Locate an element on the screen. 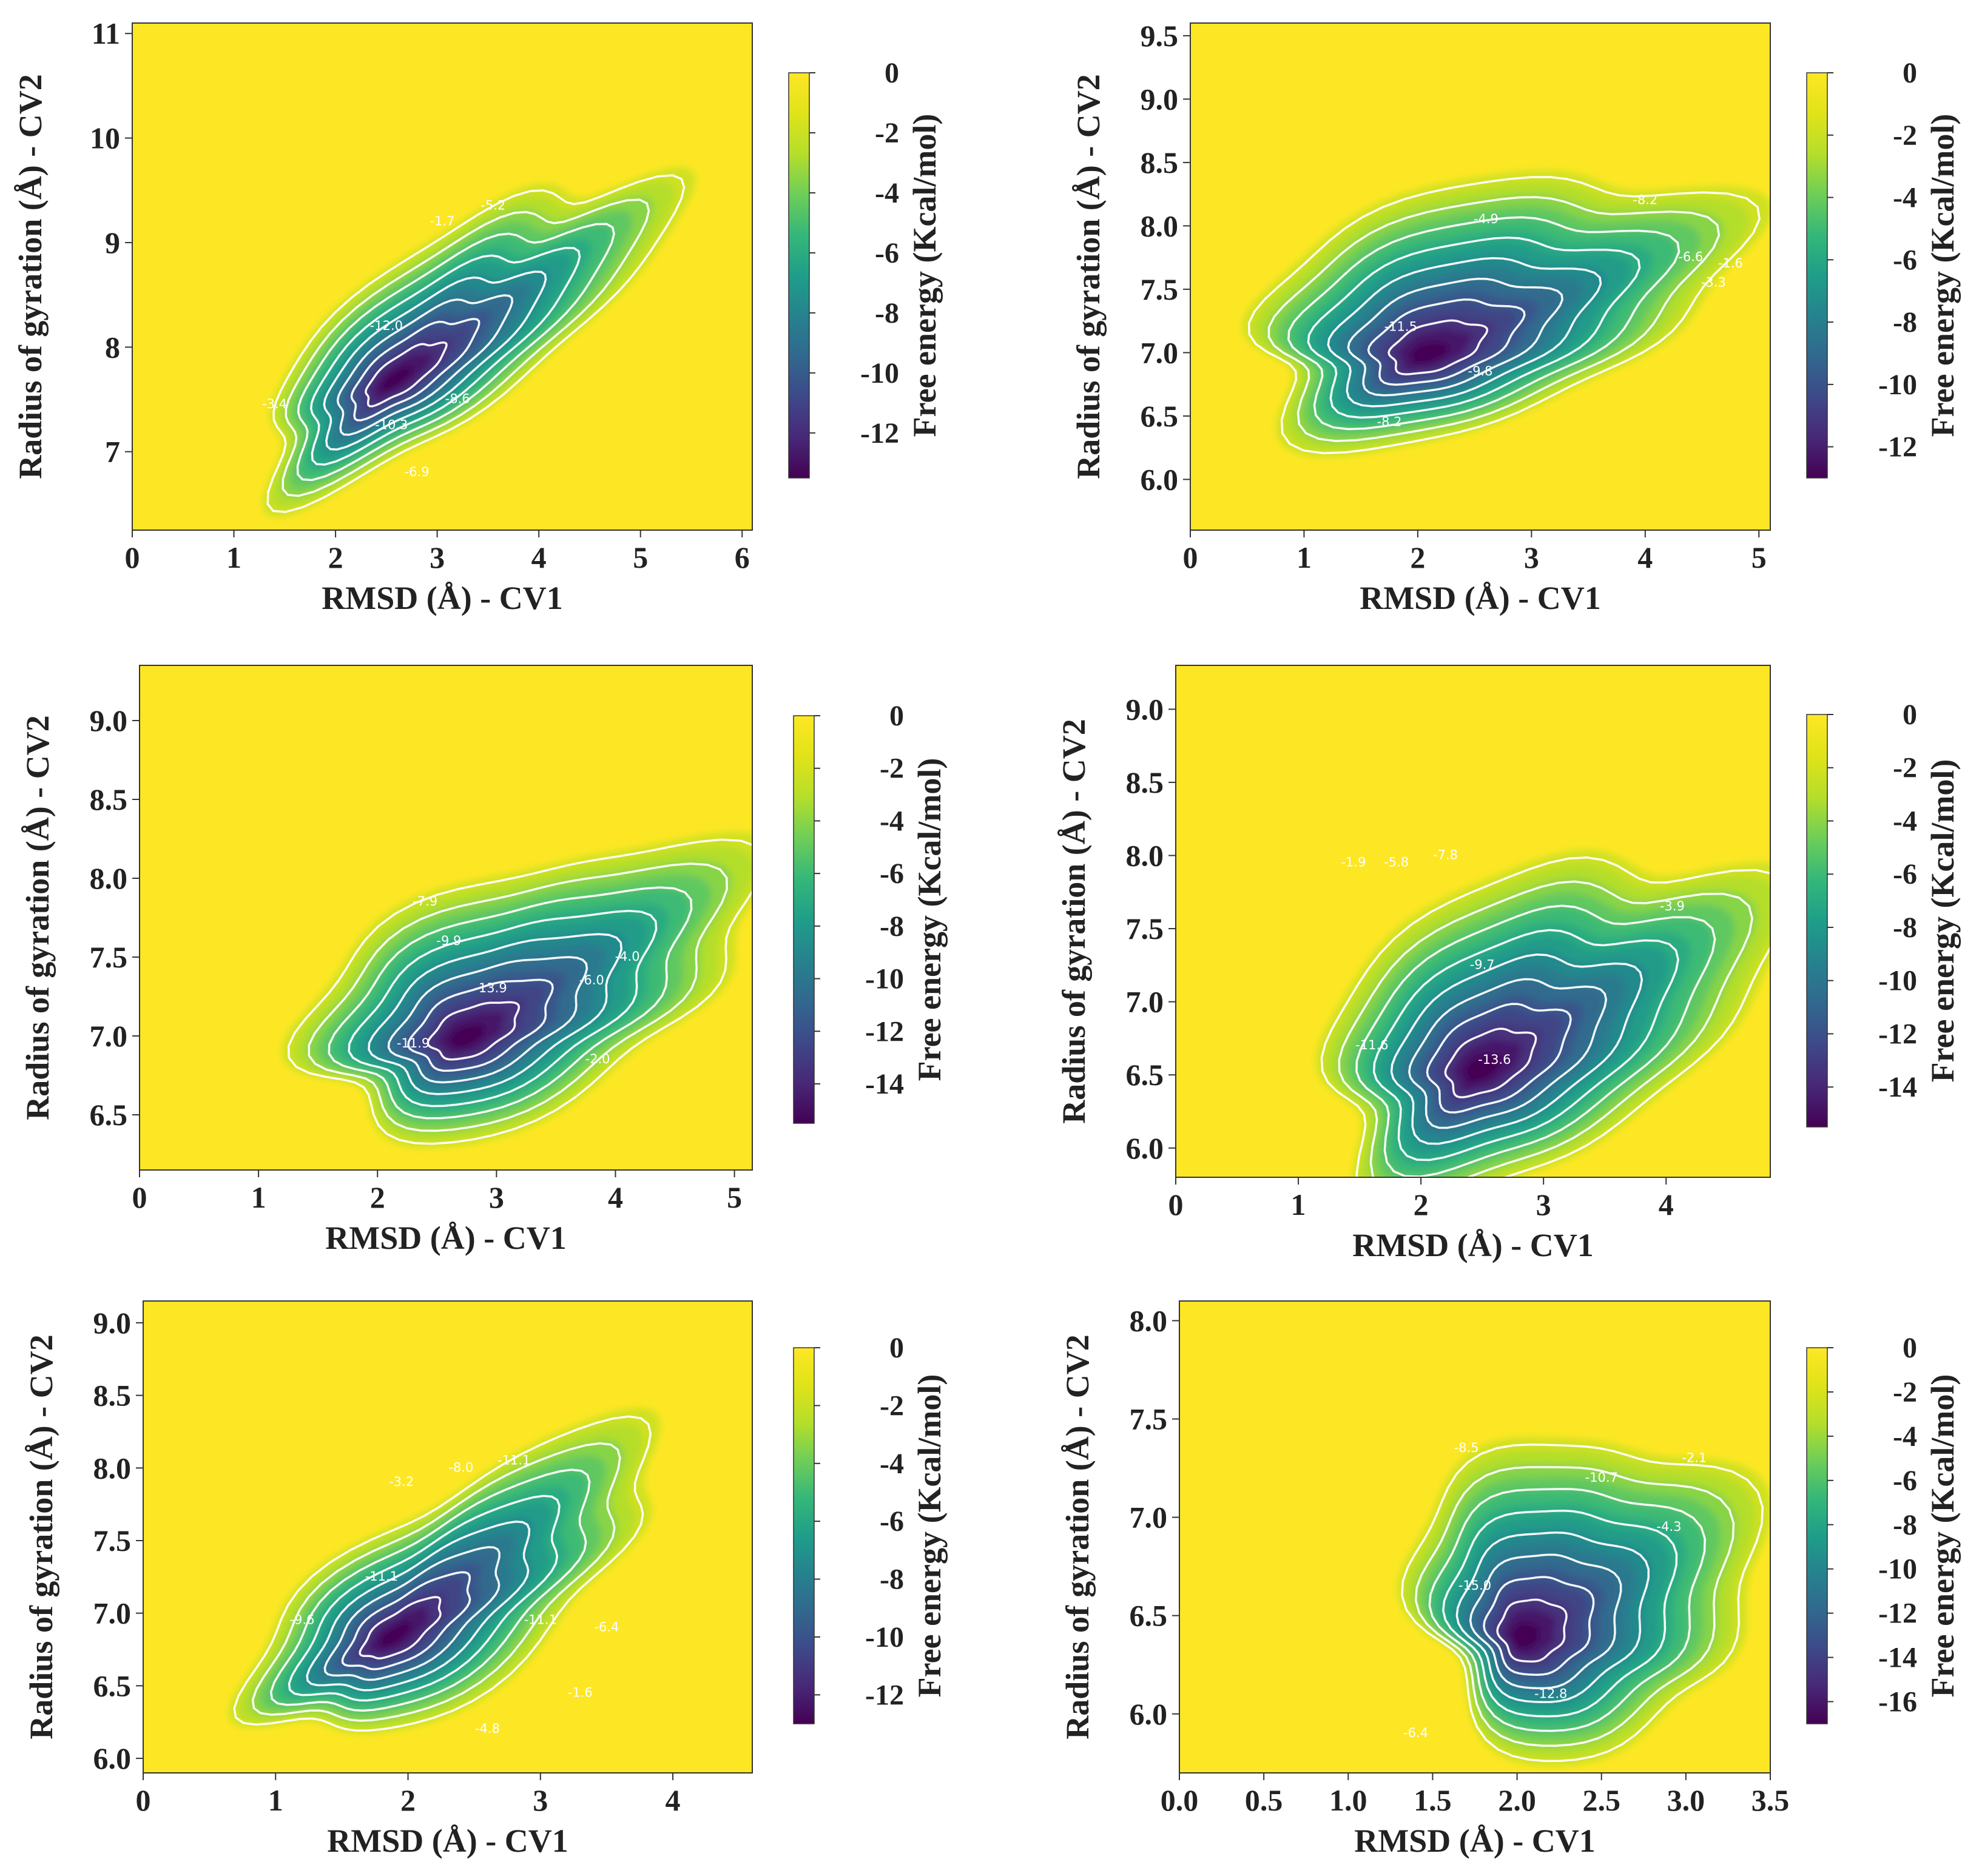 The width and height of the screenshot is (1979, 1876). contour-label: -8.6 is located at coordinates (458, 399).